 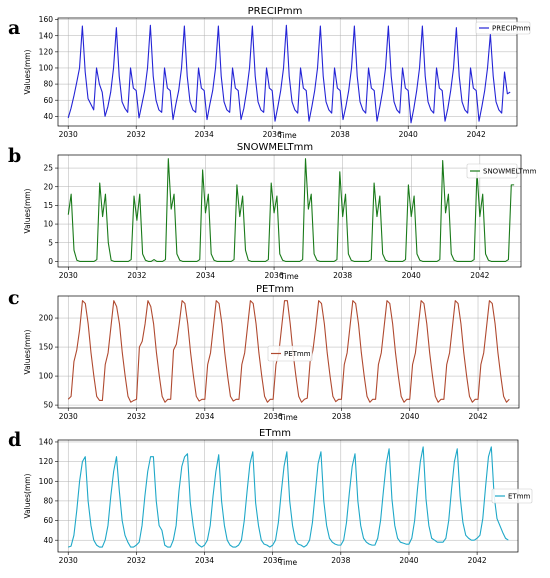 I want to click on legend-label: SNOWMELTmm, so click(x=510, y=172).